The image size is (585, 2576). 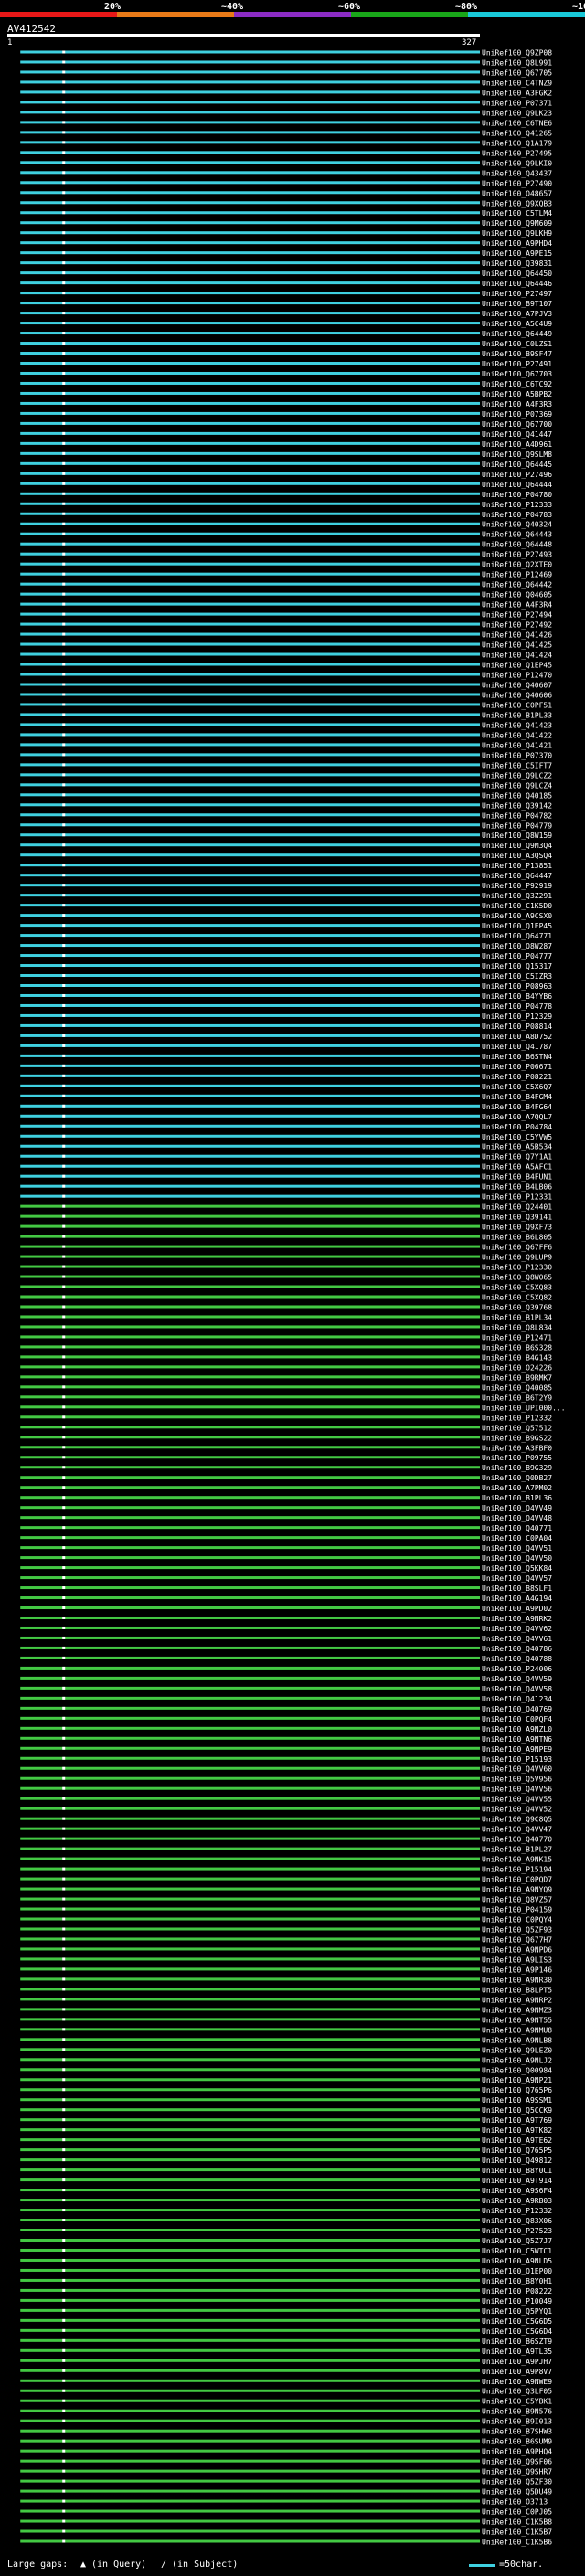 I want to click on hit-label: UniRef100_P12470, so click(x=517, y=675).